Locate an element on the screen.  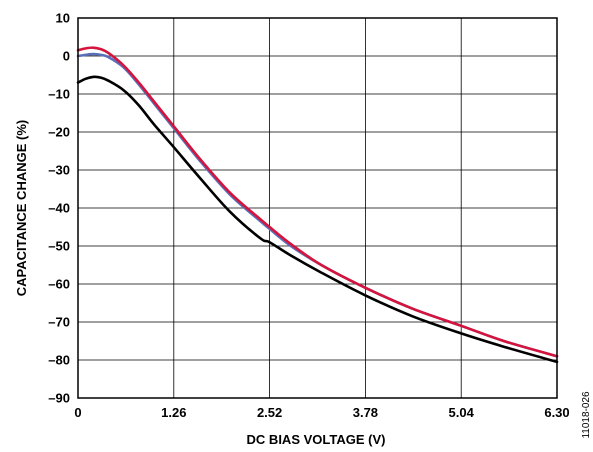
y-tick-label: –70 is located at coordinates (59, 322).